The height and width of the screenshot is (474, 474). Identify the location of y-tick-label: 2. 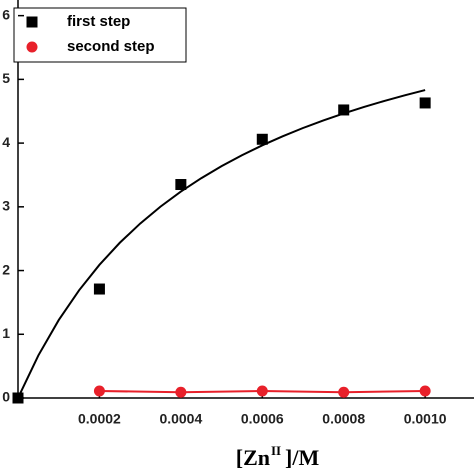
(6, 269).